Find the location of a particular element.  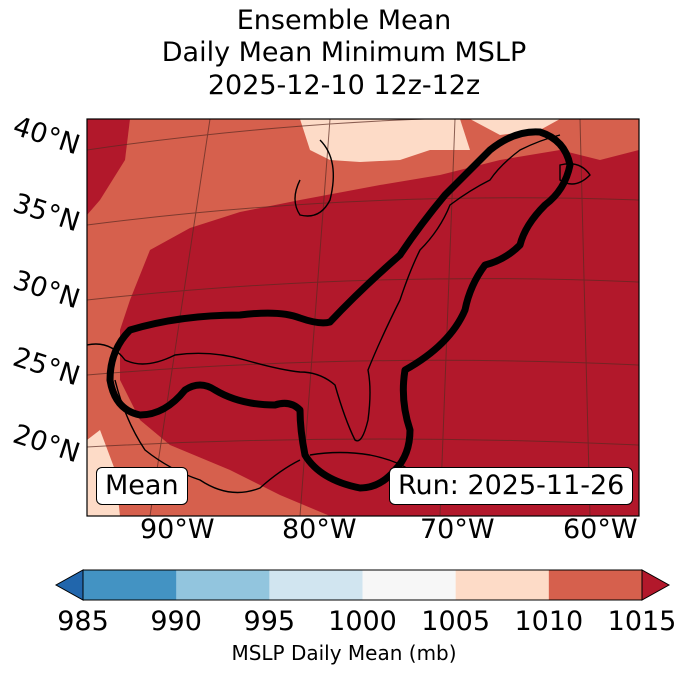

pressure-field-1005-north is located at coordinates (385, 140).